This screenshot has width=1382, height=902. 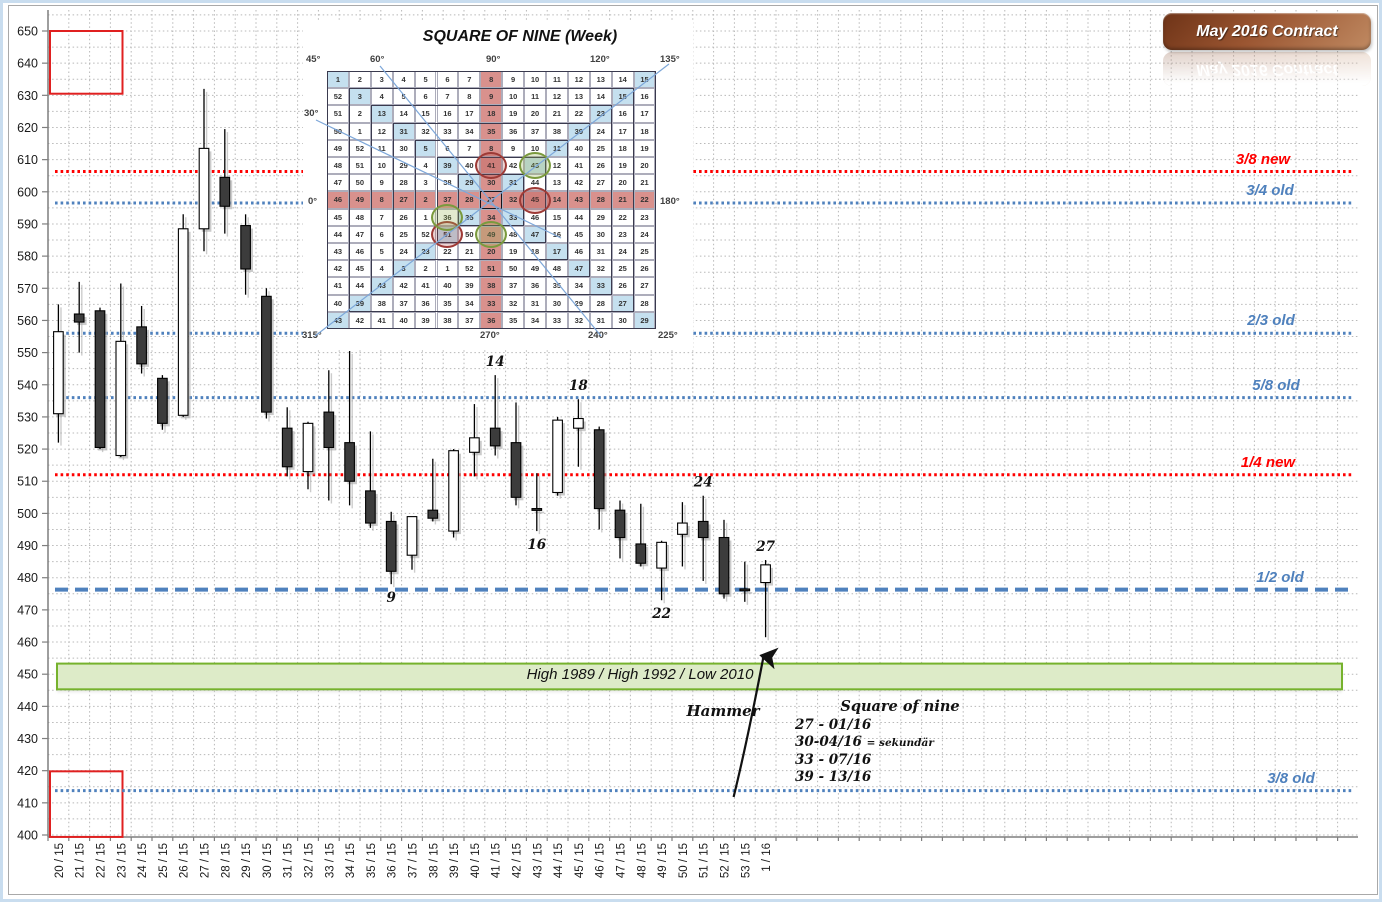 I want to click on candle-number-label: 27, so click(x=765, y=547).